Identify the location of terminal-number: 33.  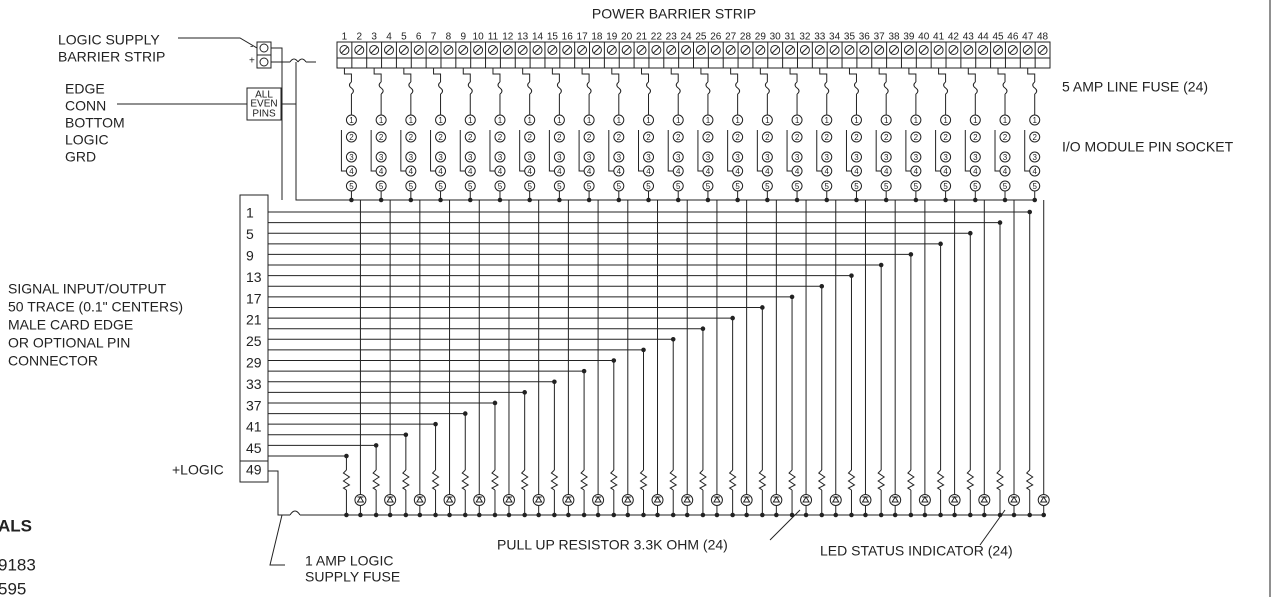
(820, 37).